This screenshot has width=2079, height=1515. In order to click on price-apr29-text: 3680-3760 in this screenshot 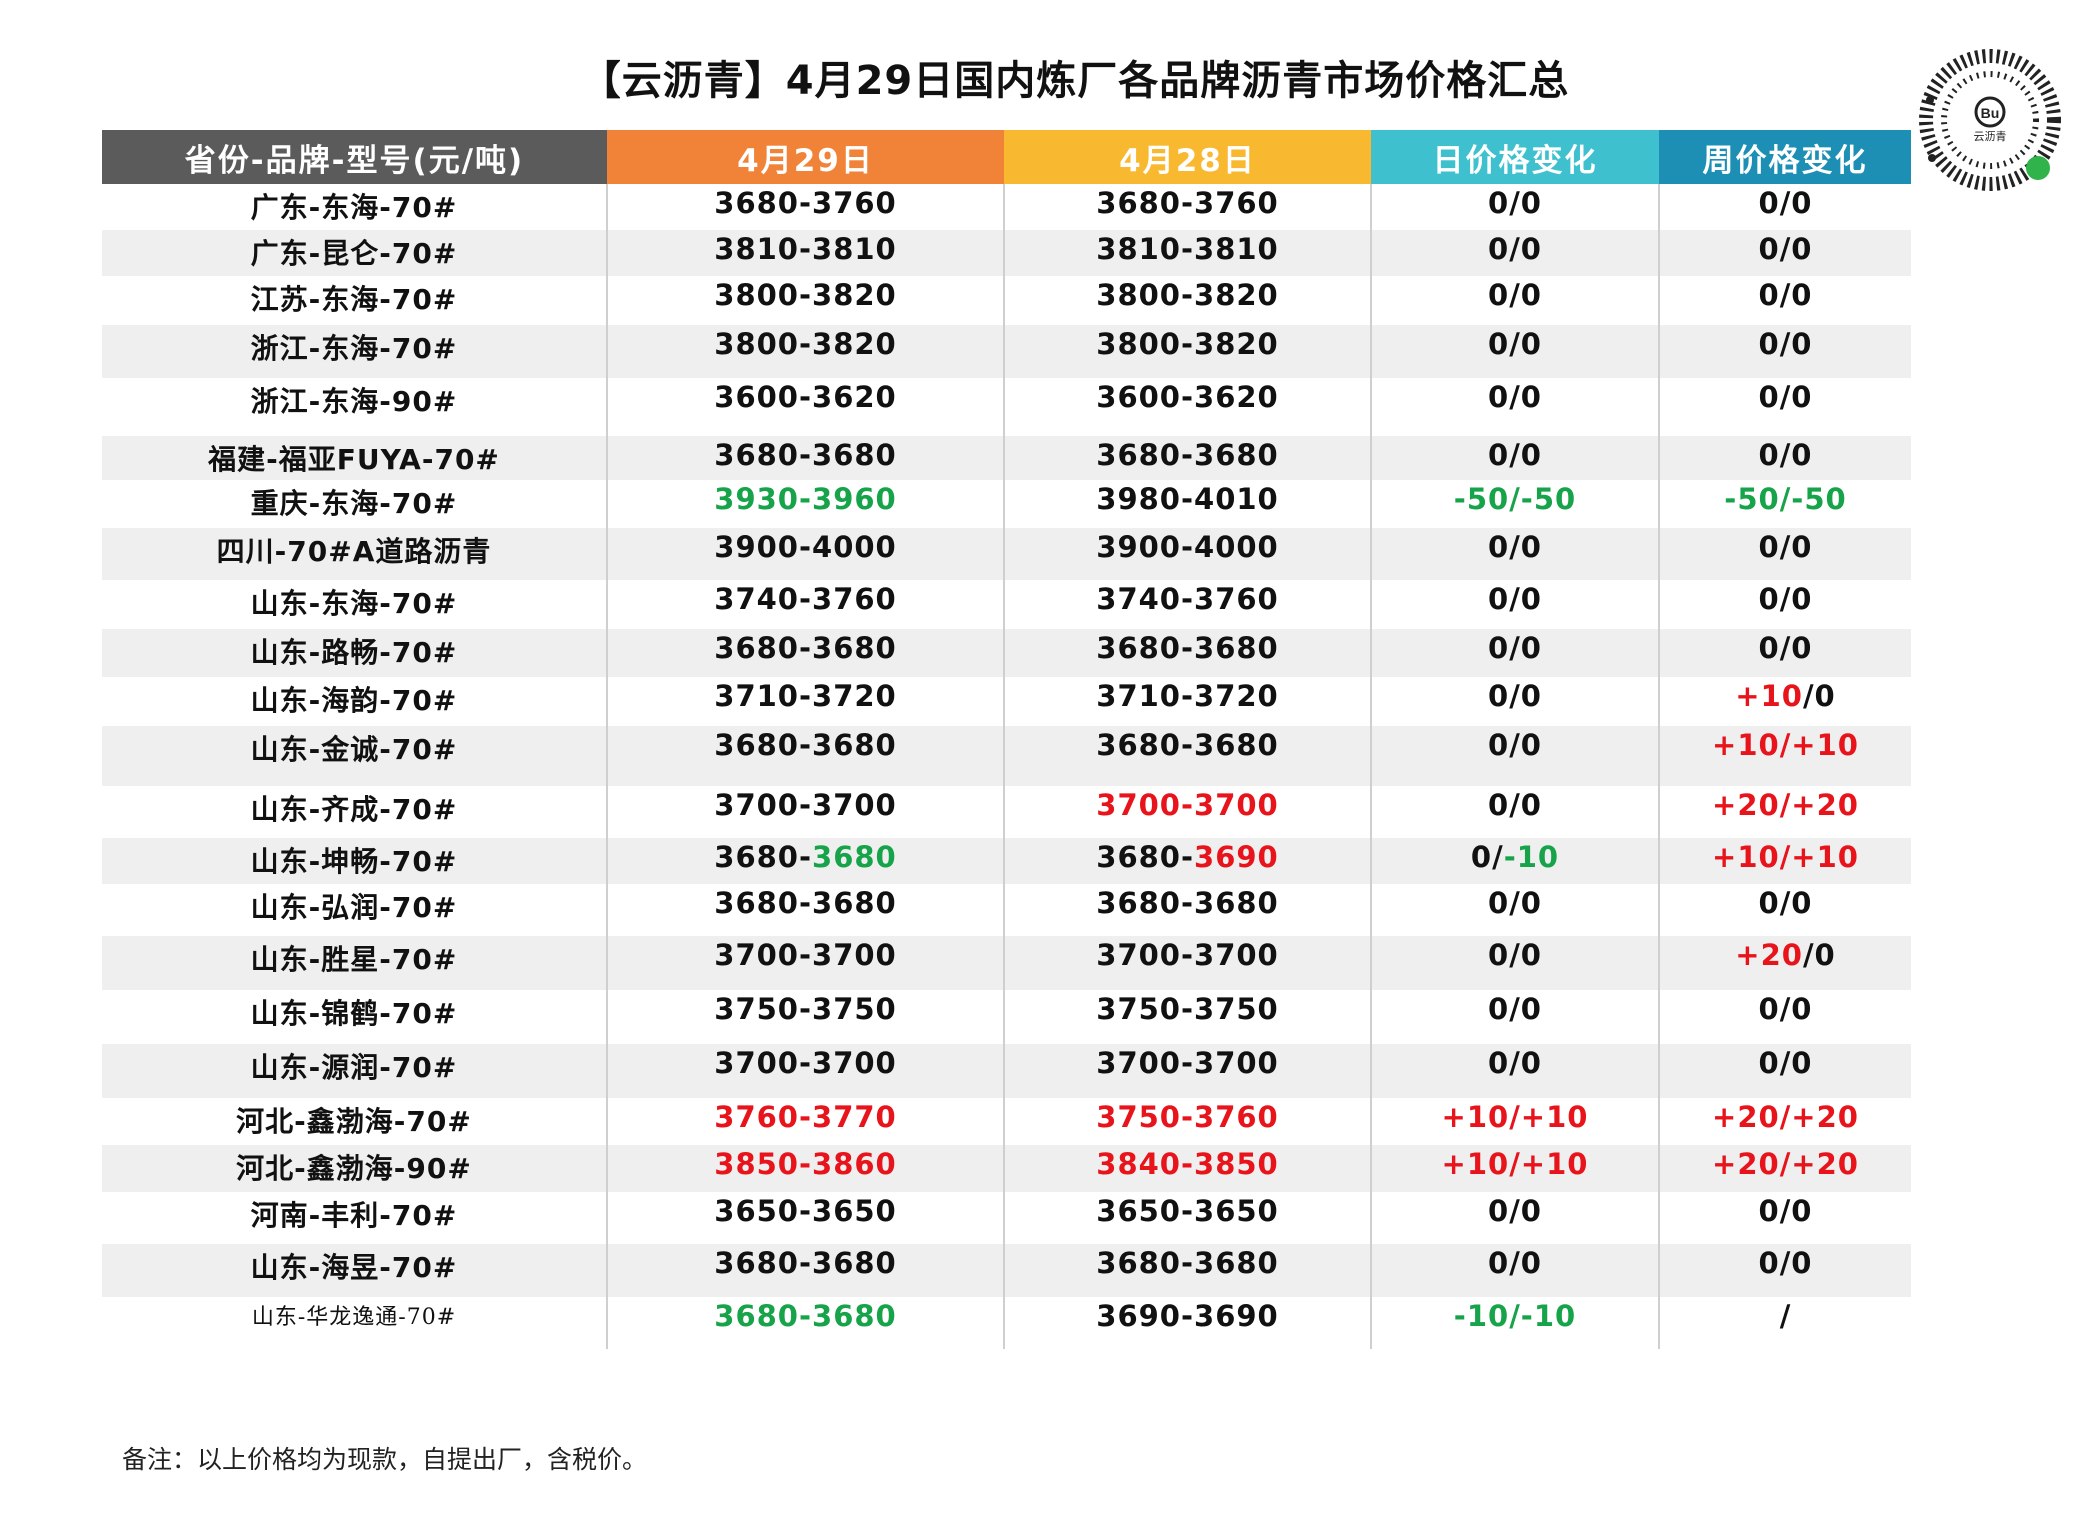, I will do `click(805, 203)`.